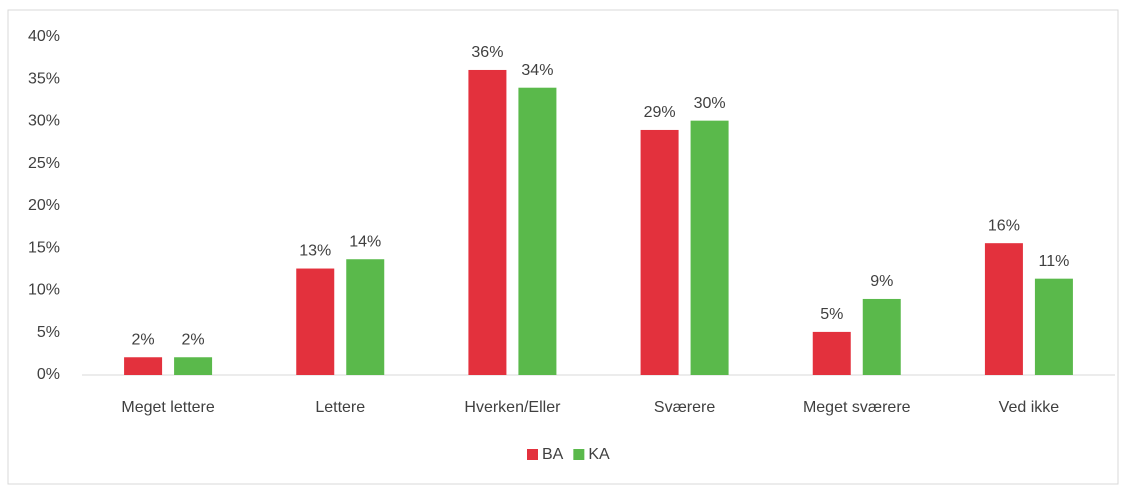  Describe the element at coordinates (553, 454) in the screenshot. I see `legend-label: BA` at that location.